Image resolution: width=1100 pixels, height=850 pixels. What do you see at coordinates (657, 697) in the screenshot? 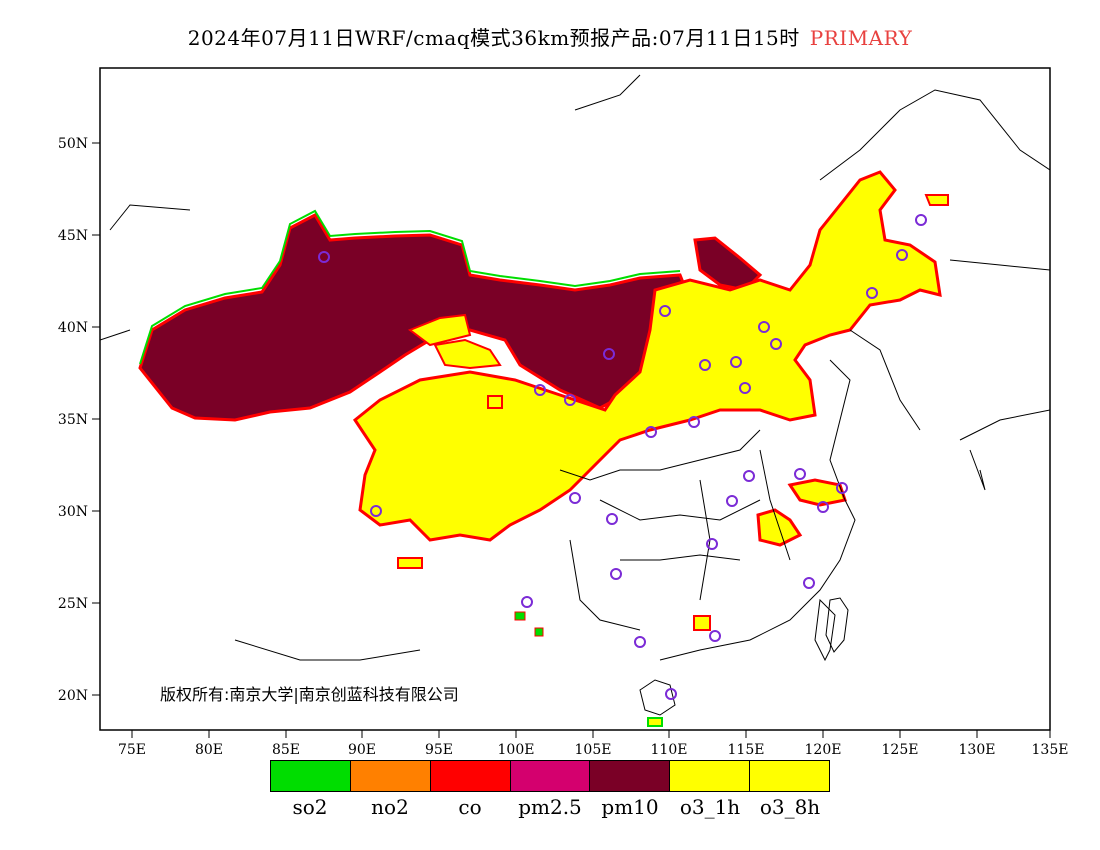
I see `hainan-island` at bounding box center [657, 697].